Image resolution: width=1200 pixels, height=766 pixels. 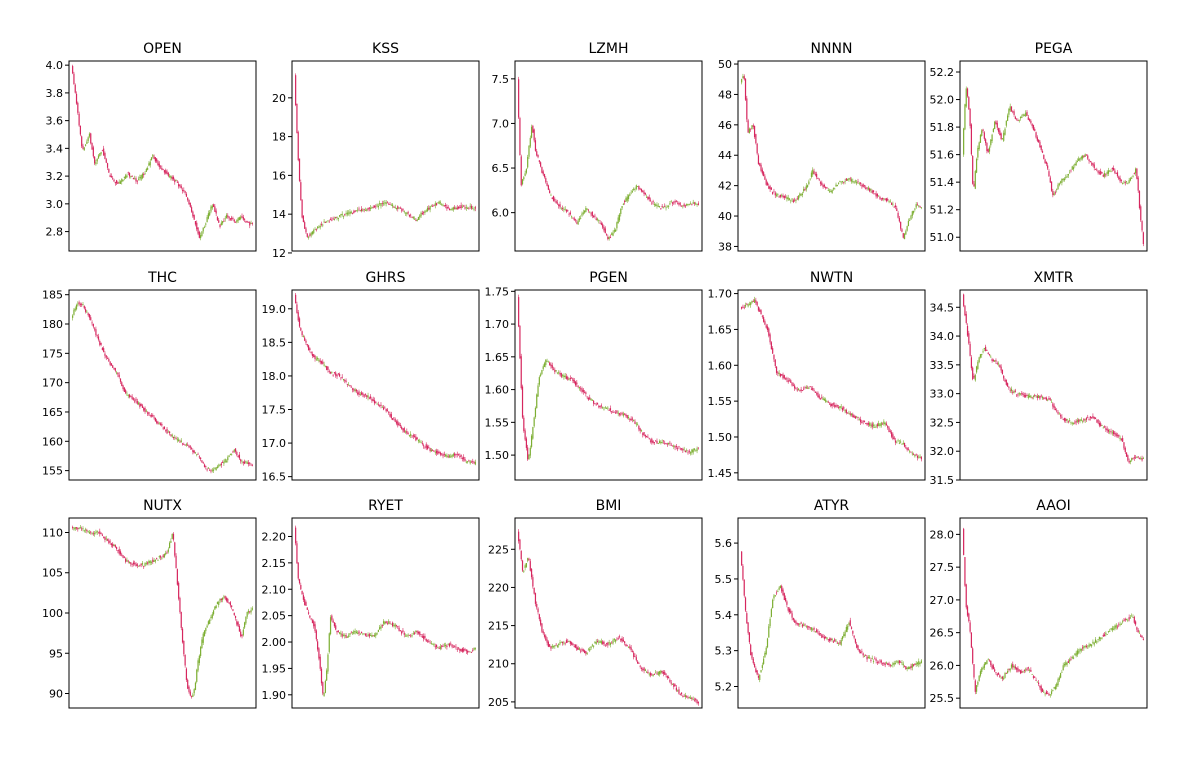 I want to click on y-tick-label: 17.0, so click(x=274, y=443).